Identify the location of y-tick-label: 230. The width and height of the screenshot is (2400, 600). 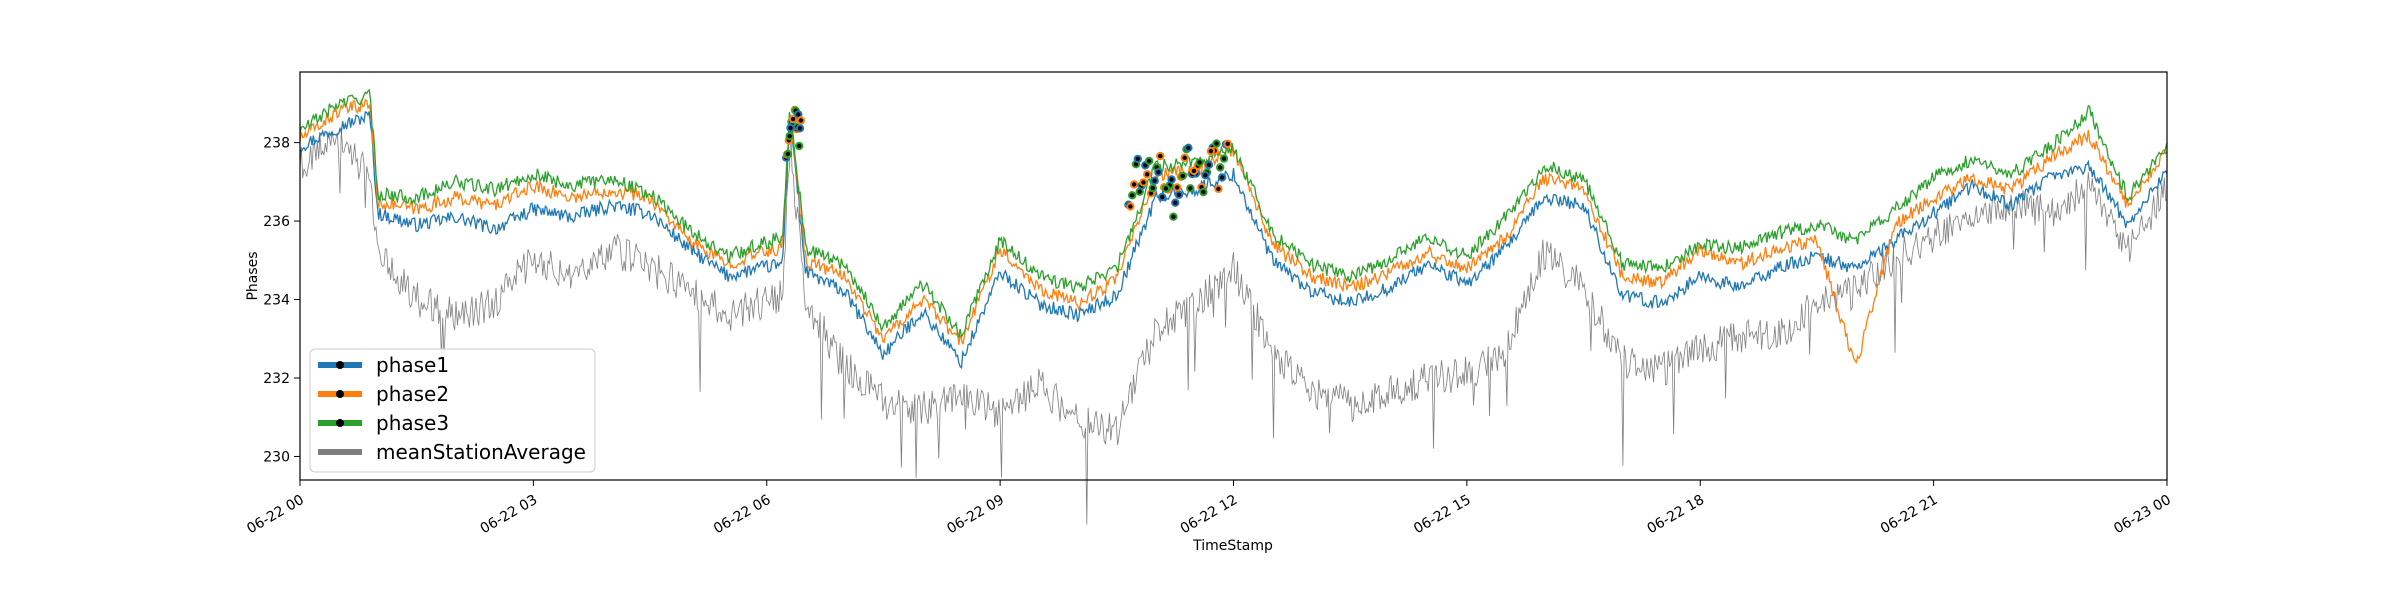
(276, 457).